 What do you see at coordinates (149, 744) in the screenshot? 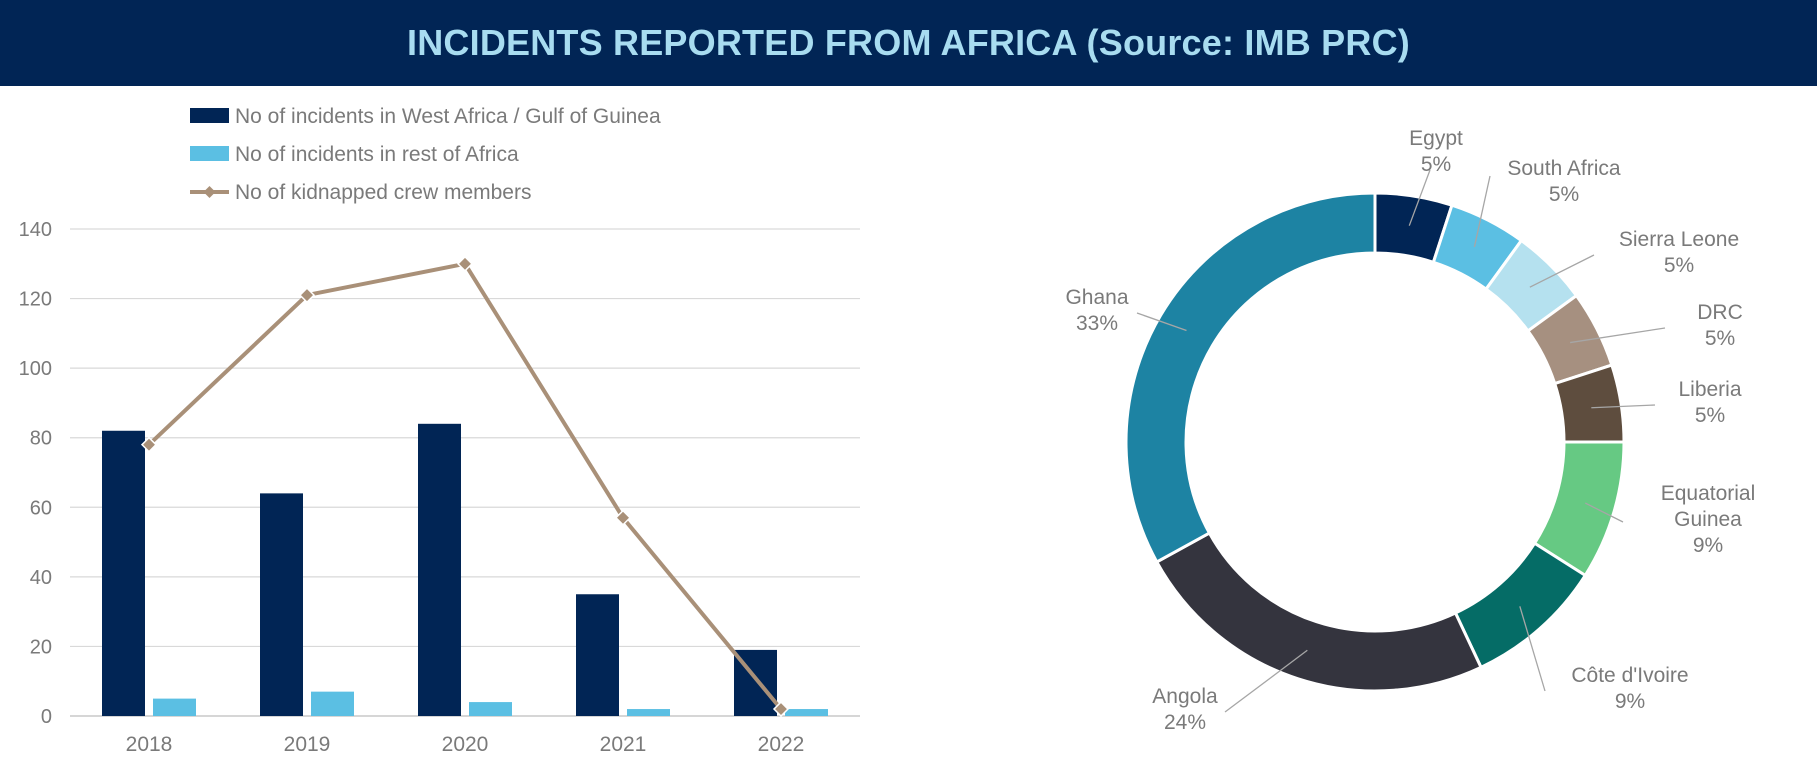
I see `x-tick-label: 2018` at bounding box center [149, 744].